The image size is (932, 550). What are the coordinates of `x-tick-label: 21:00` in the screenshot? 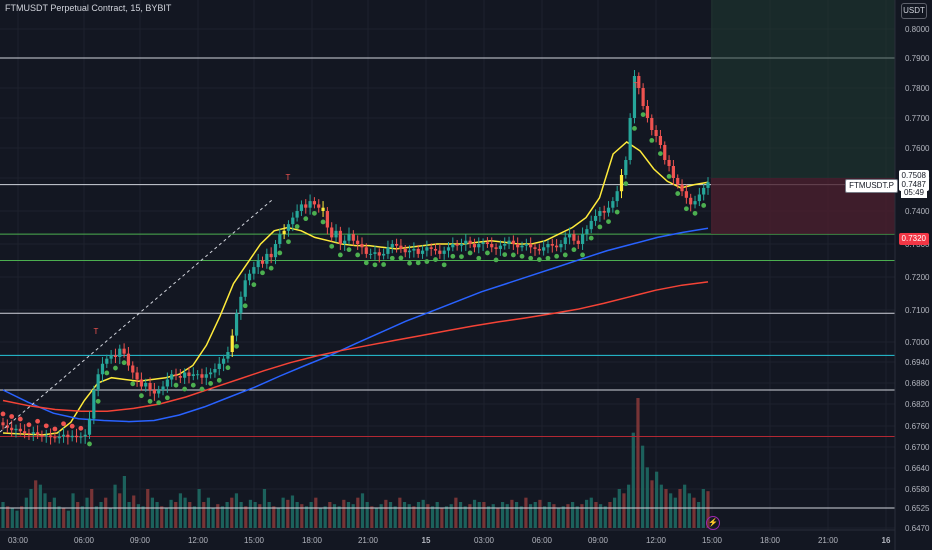 It's located at (368, 540).